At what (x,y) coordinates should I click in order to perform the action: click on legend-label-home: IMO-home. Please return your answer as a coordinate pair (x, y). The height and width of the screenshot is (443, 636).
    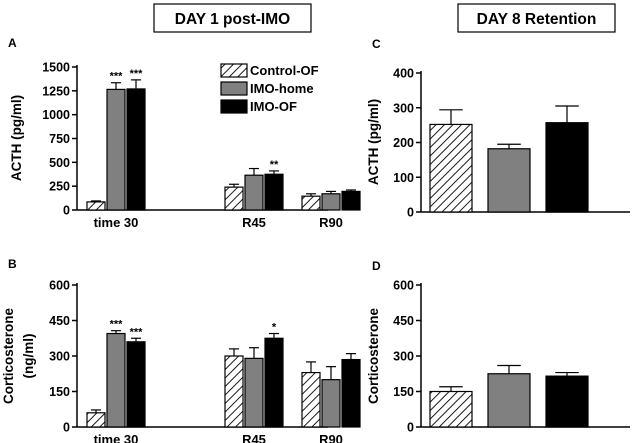
    Looking at the image, I should click on (282, 88).